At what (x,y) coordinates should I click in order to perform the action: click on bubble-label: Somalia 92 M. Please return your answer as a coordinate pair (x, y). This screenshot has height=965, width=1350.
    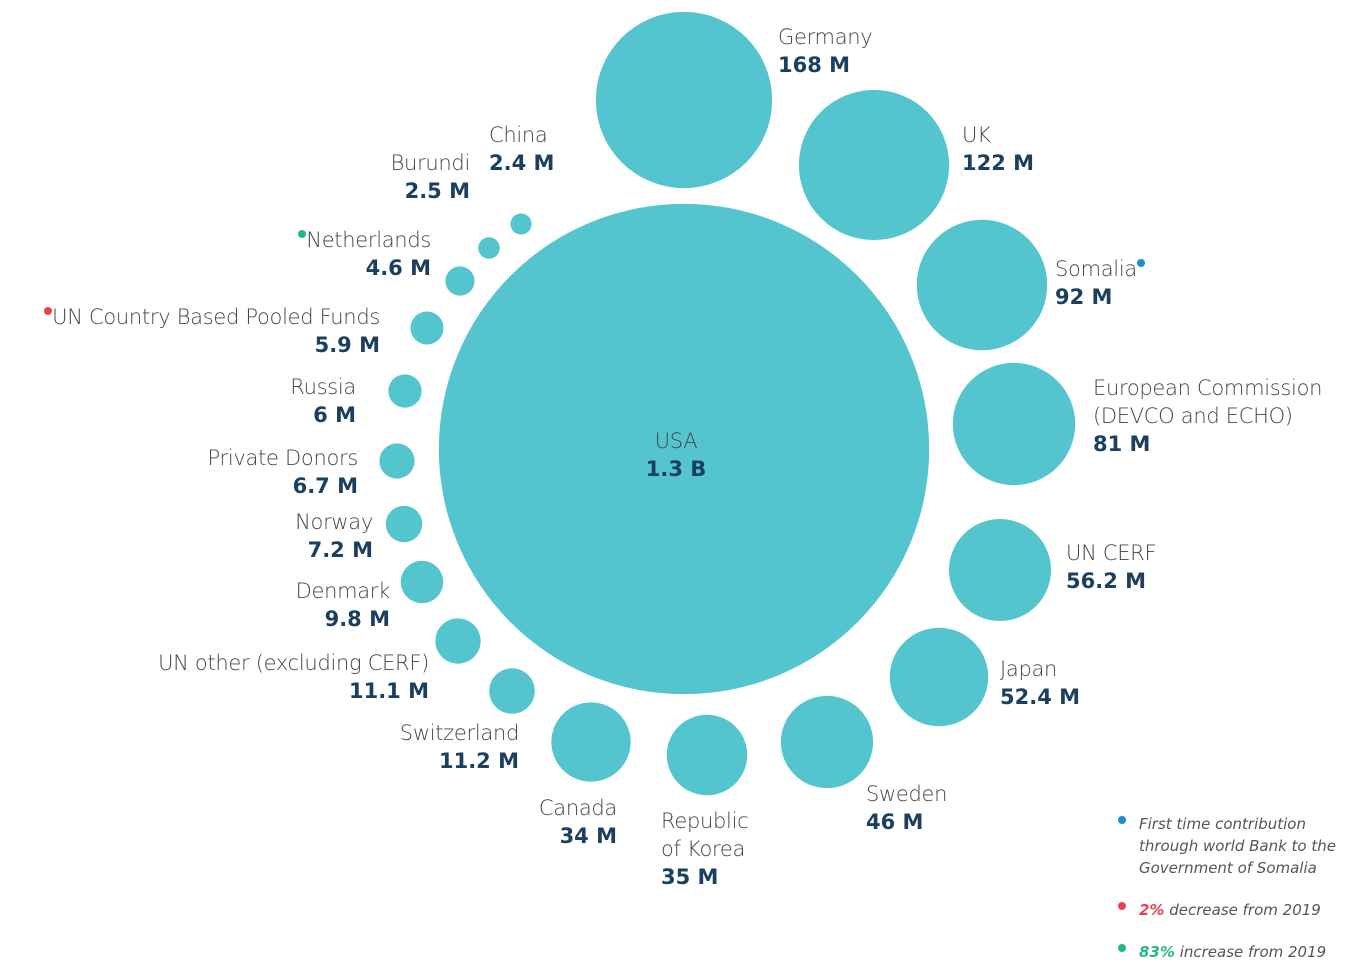
    Looking at the image, I should click on (1155, 283).